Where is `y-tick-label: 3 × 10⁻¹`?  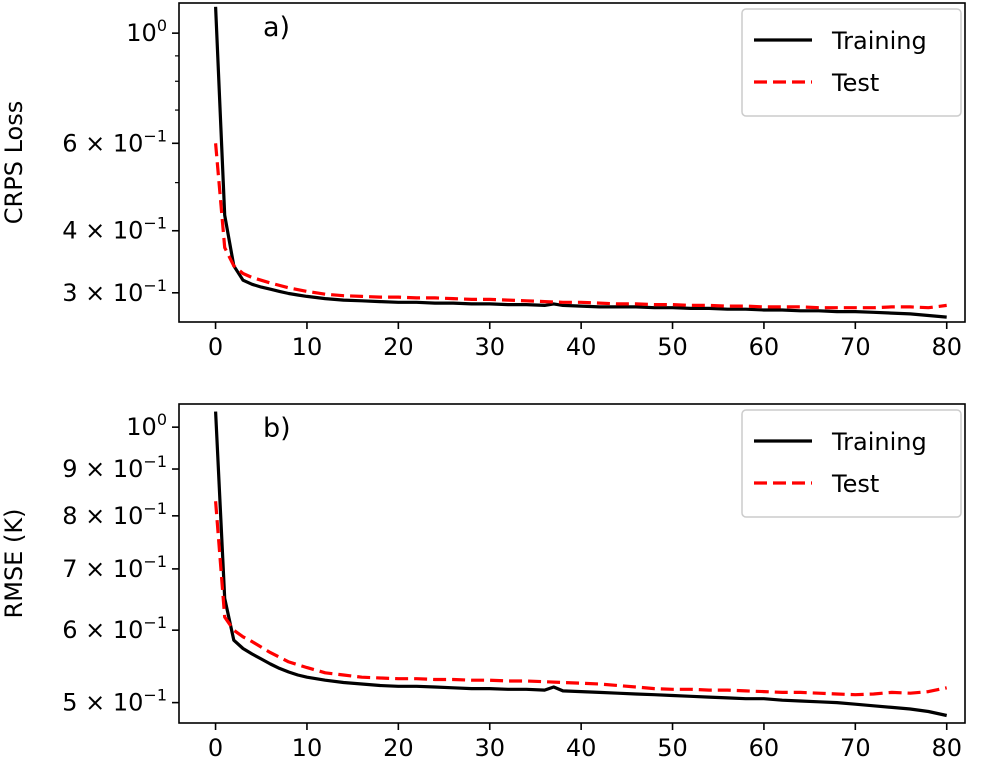
y-tick-label: 3 × 10⁻¹ is located at coordinates (114, 291).